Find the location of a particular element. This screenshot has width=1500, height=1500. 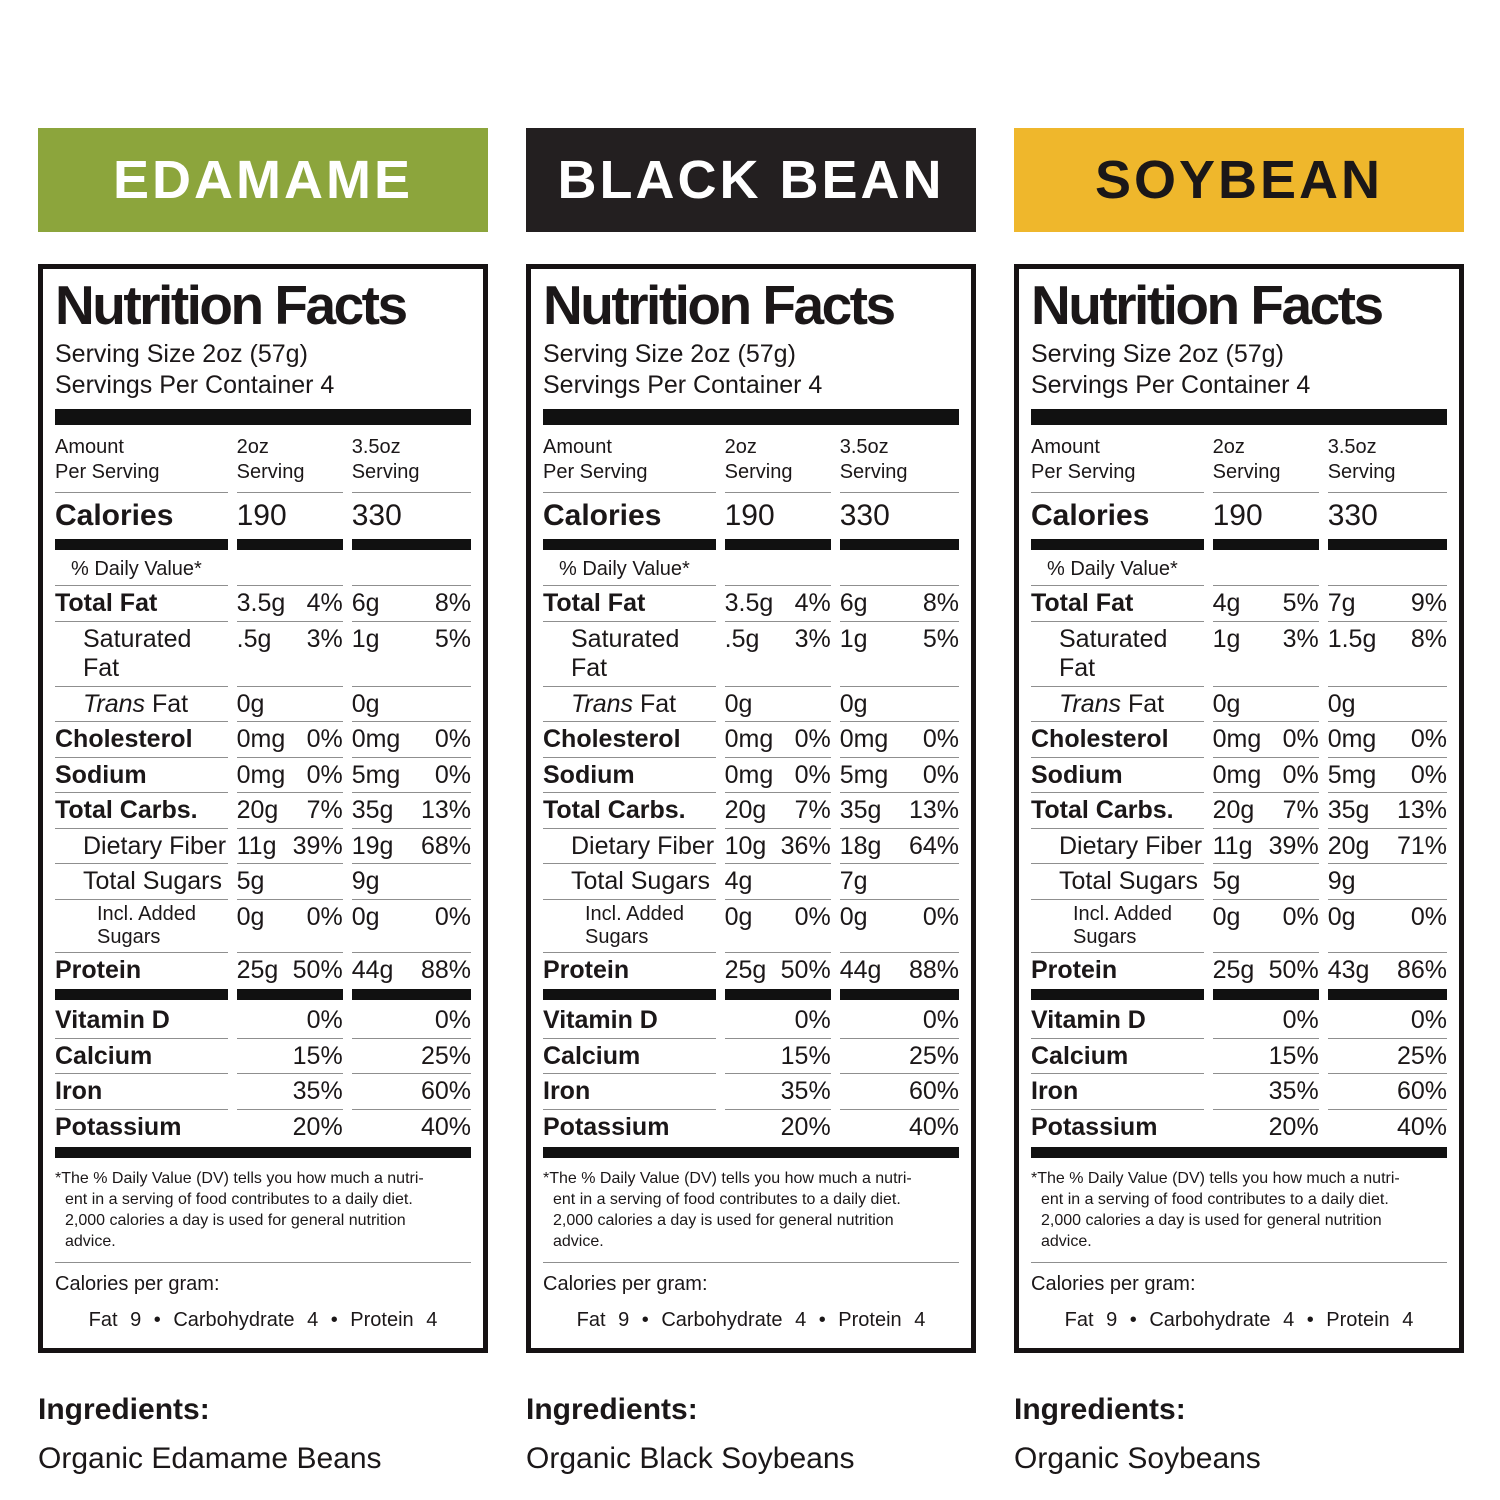

nutrient-label: Protein is located at coordinates (98, 969).